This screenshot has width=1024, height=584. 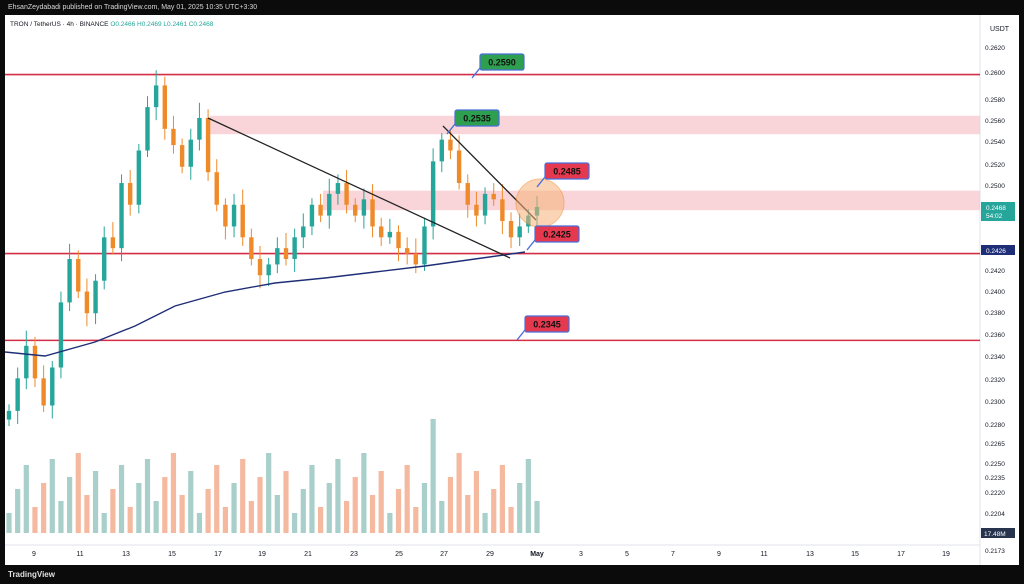 What do you see at coordinates (995, 493) in the screenshot?
I see `price-tick-label: 0.2220` at bounding box center [995, 493].